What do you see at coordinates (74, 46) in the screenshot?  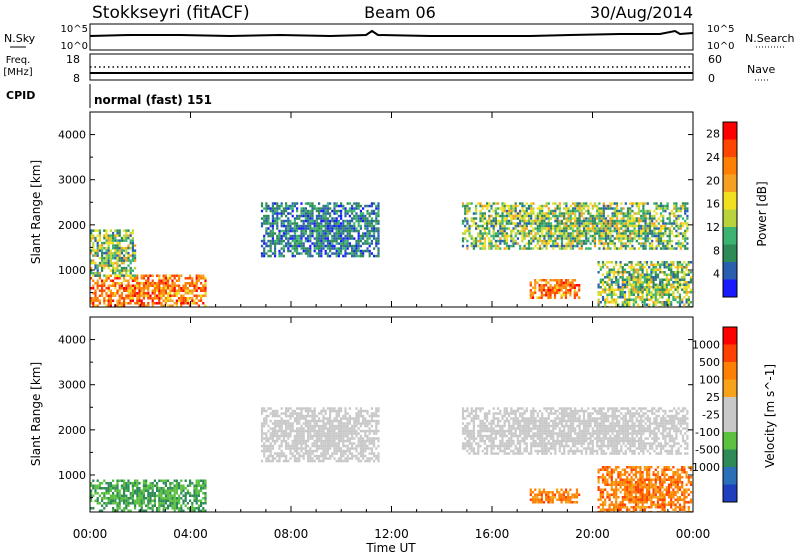 I see `nsky-tick-bottom: 10^0` at bounding box center [74, 46].